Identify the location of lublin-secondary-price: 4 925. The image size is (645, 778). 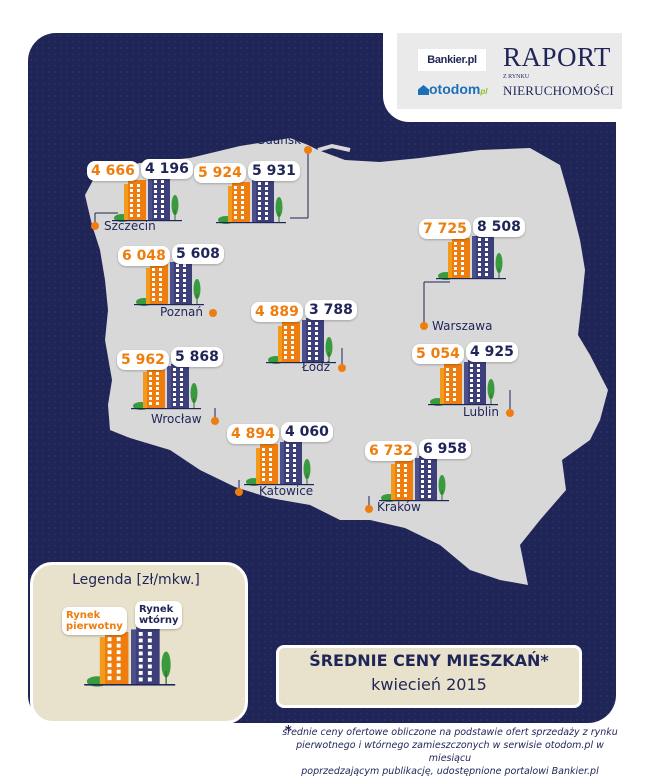
(492, 352).